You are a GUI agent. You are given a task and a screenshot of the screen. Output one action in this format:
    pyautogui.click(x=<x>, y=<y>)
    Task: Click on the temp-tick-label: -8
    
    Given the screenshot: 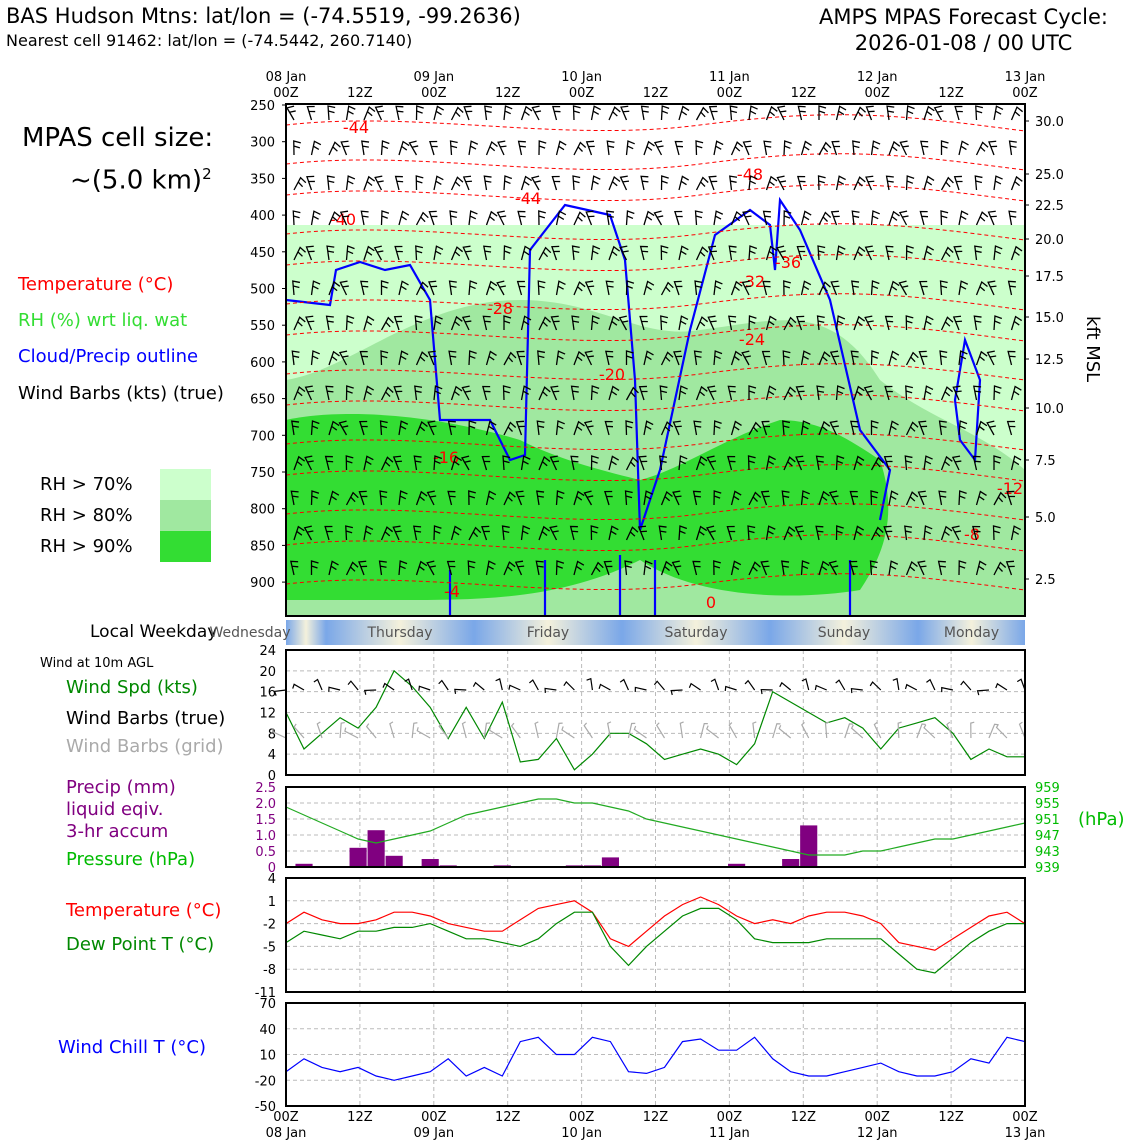 What is the action you would take?
    pyautogui.click(x=269, y=970)
    